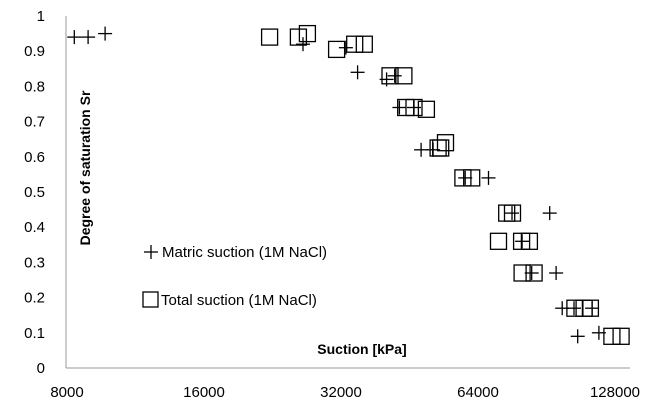  Describe the element at coordinates (34, 298) in the screenshot. I see `y-tick-label: 0.2` at that location.